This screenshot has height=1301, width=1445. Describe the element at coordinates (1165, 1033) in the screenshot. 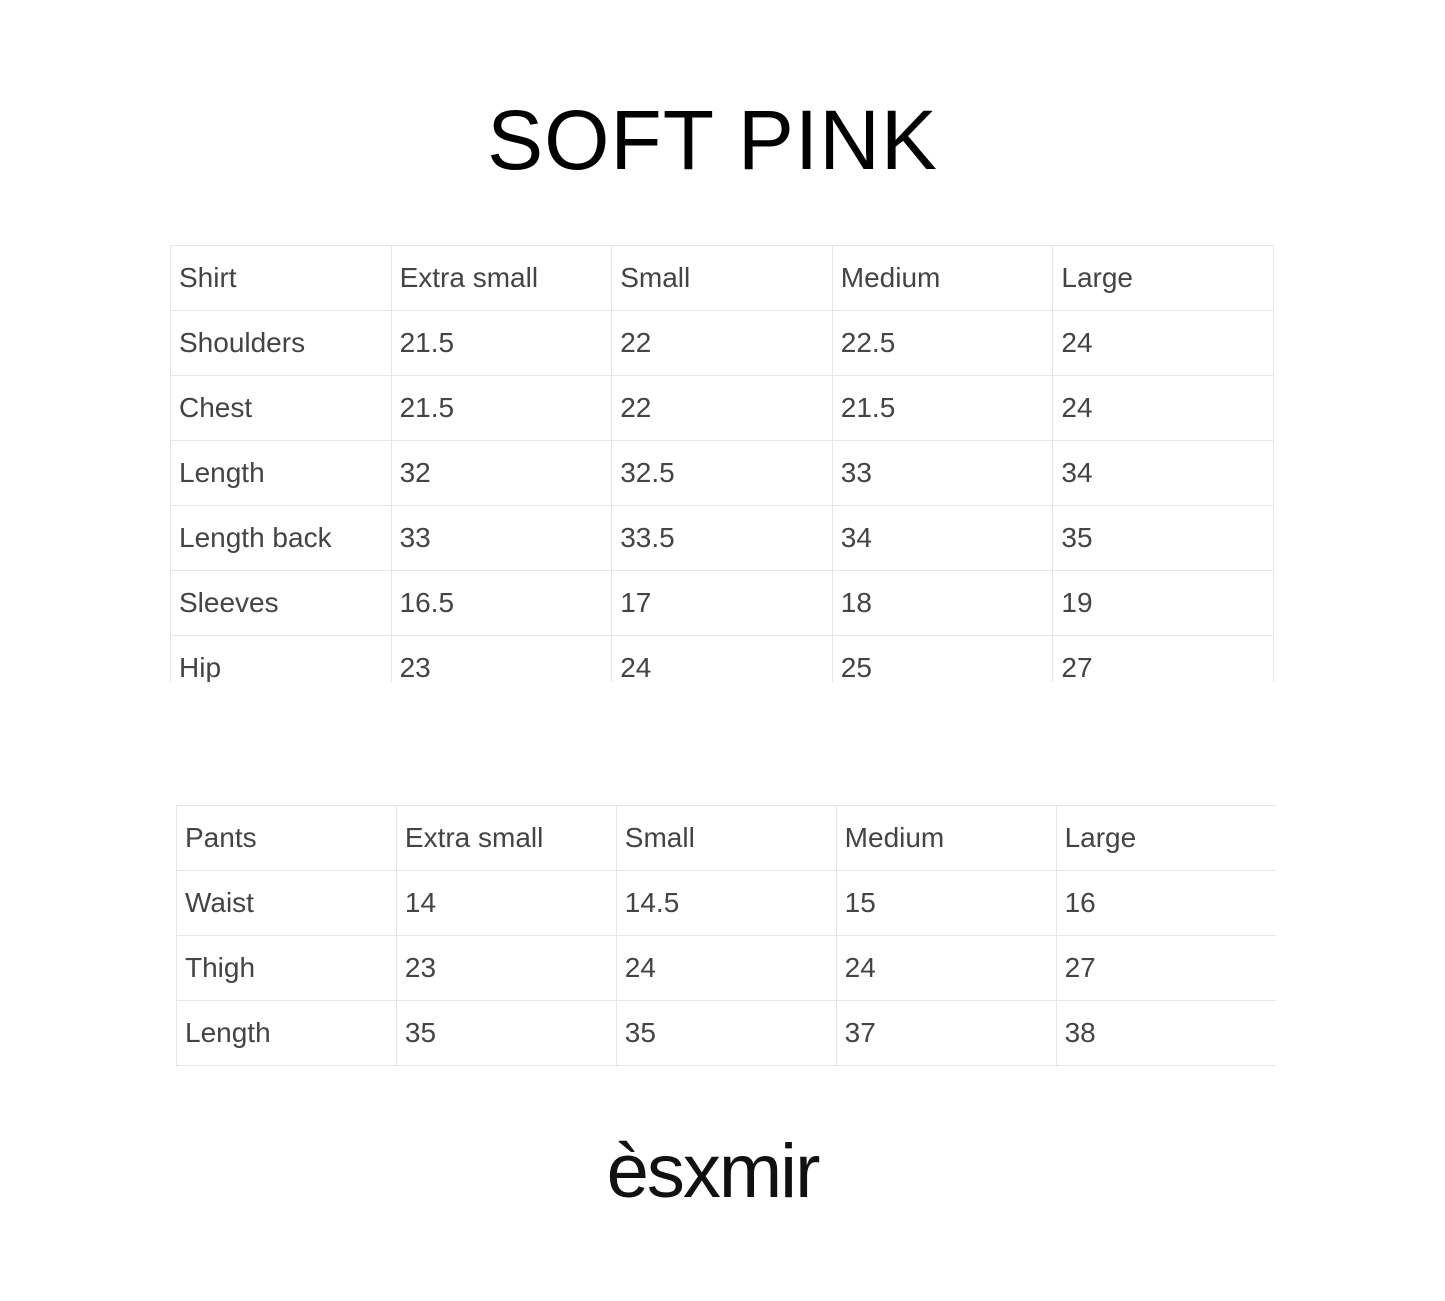

I see `size-value: 38` at that location.